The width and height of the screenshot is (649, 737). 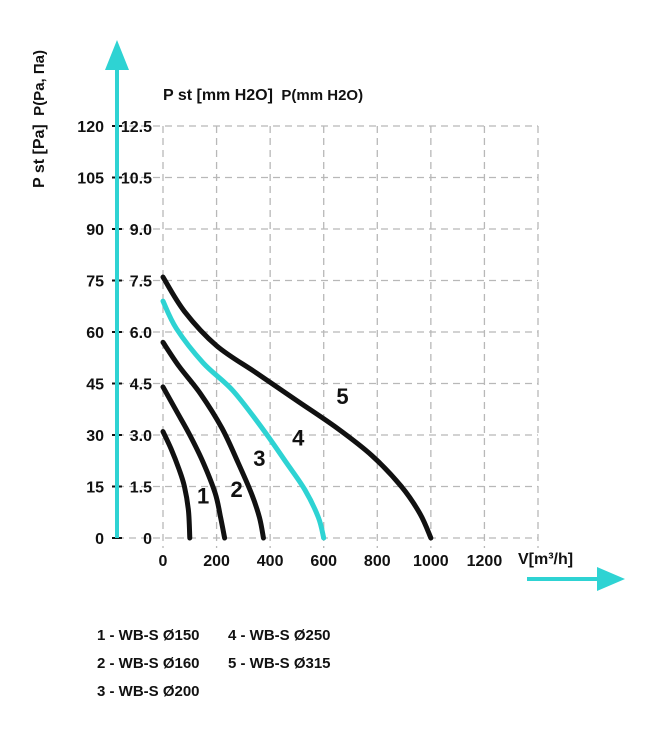 What do you see at coordinates (485, 561) in the screenshot?
I see `x-tick-label: 1200` at bounding box center [485, 561].